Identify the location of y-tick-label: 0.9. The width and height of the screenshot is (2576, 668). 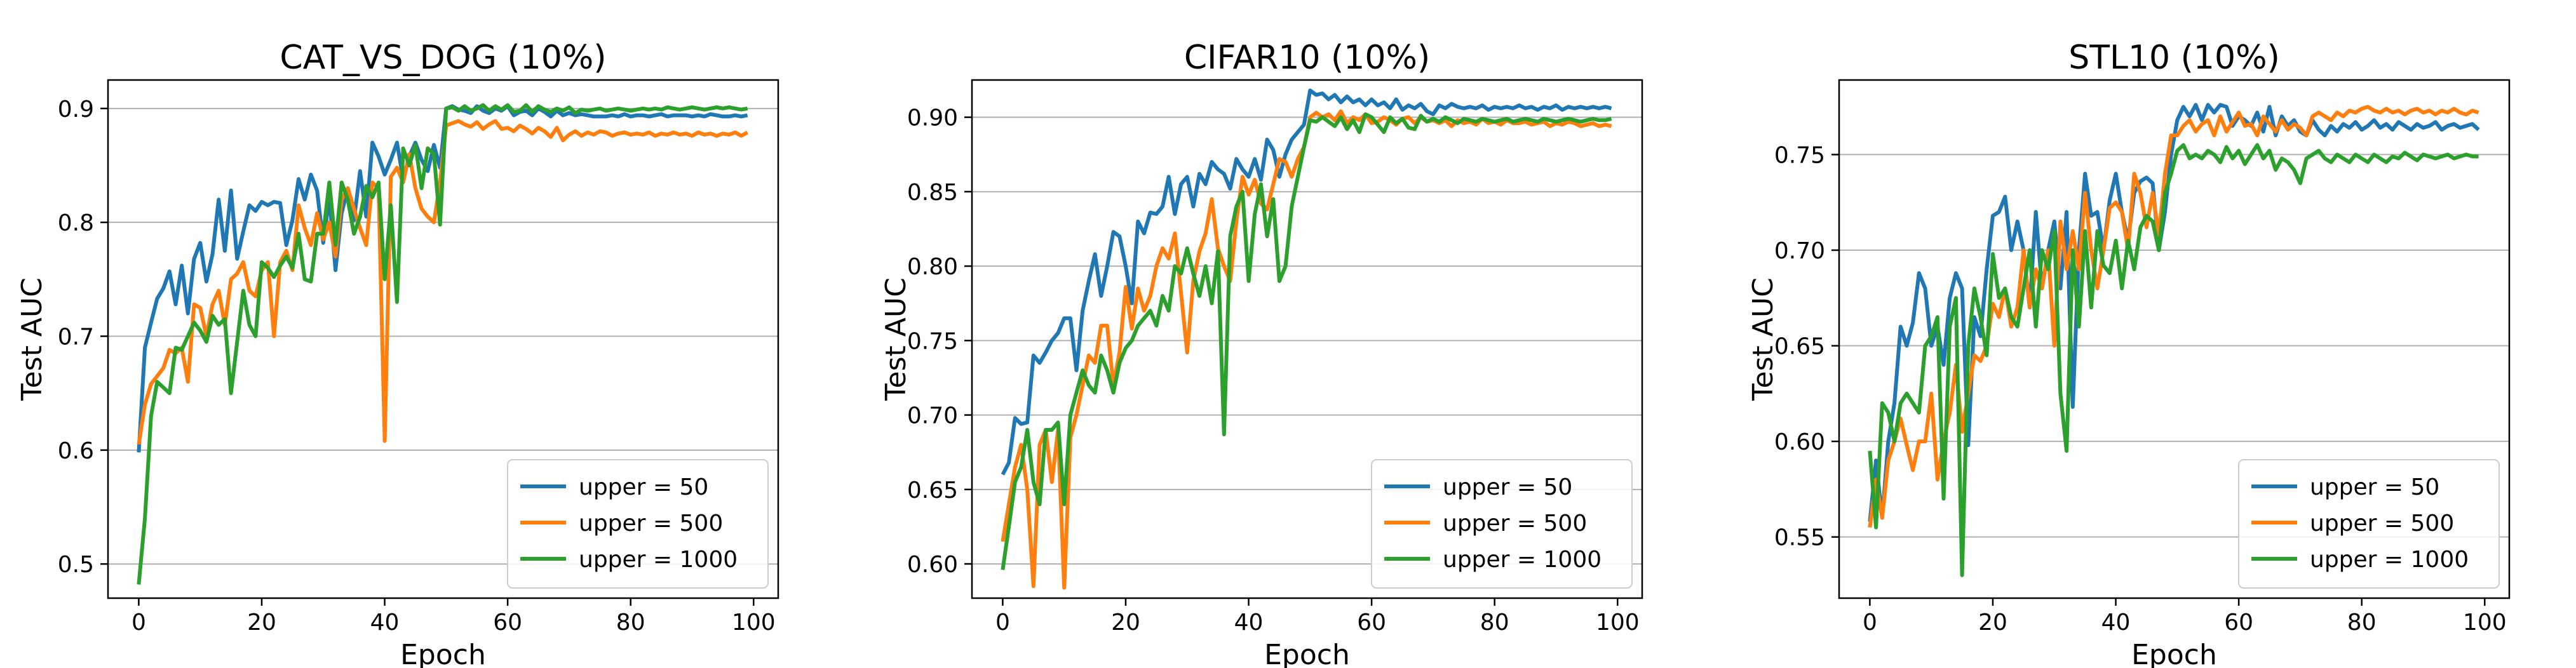
(76, 110).